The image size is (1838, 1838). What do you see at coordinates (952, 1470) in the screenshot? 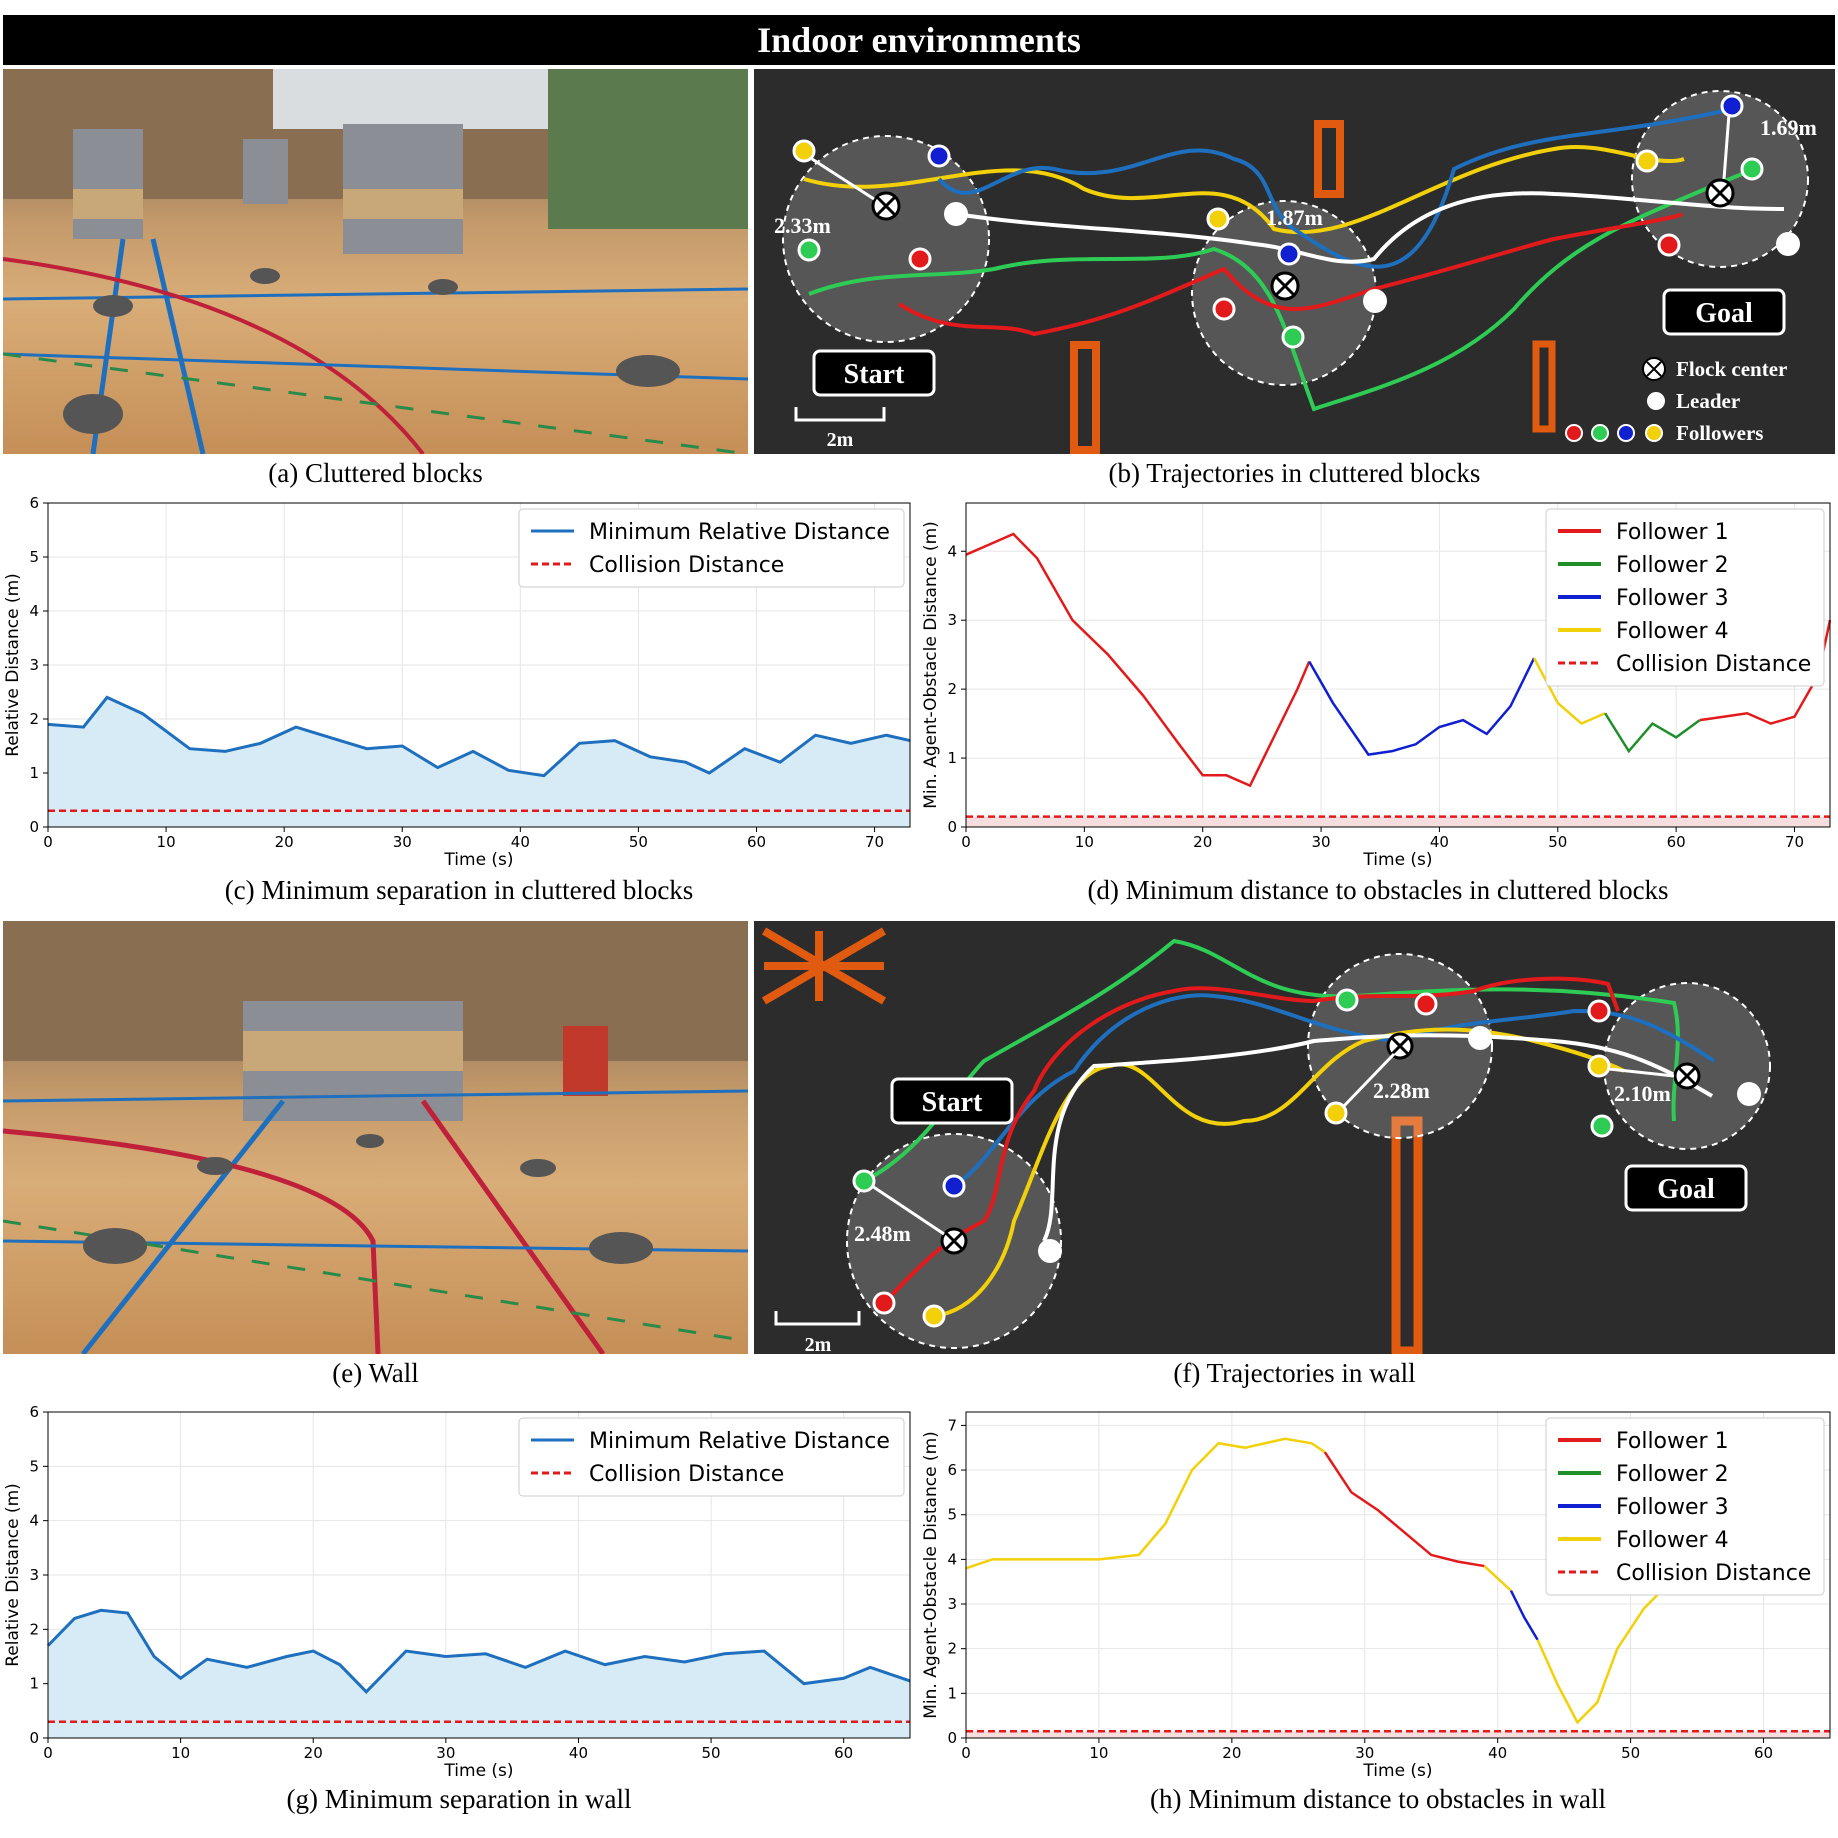
I see `y-tick-label: 6` at bounding box center [952, 1470].